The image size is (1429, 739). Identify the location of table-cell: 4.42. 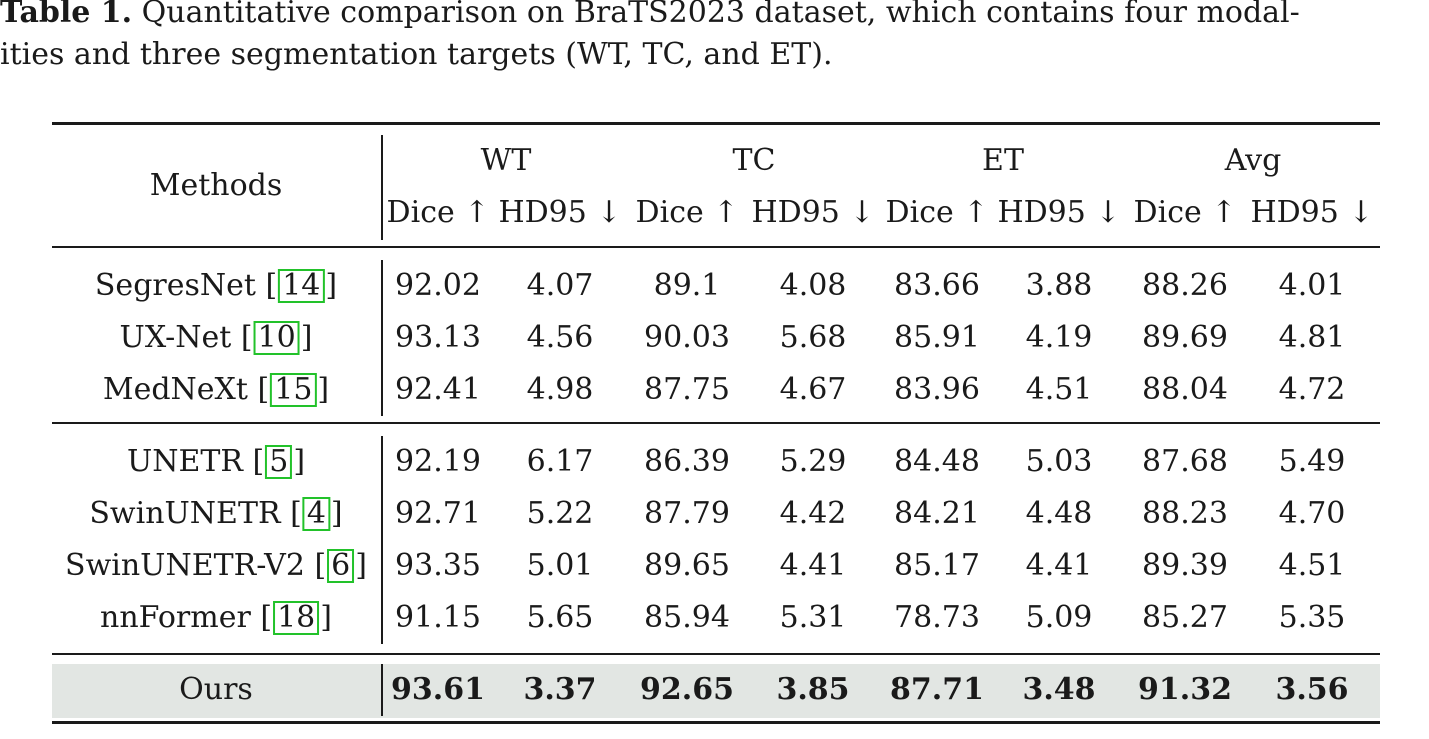
(813, 513).